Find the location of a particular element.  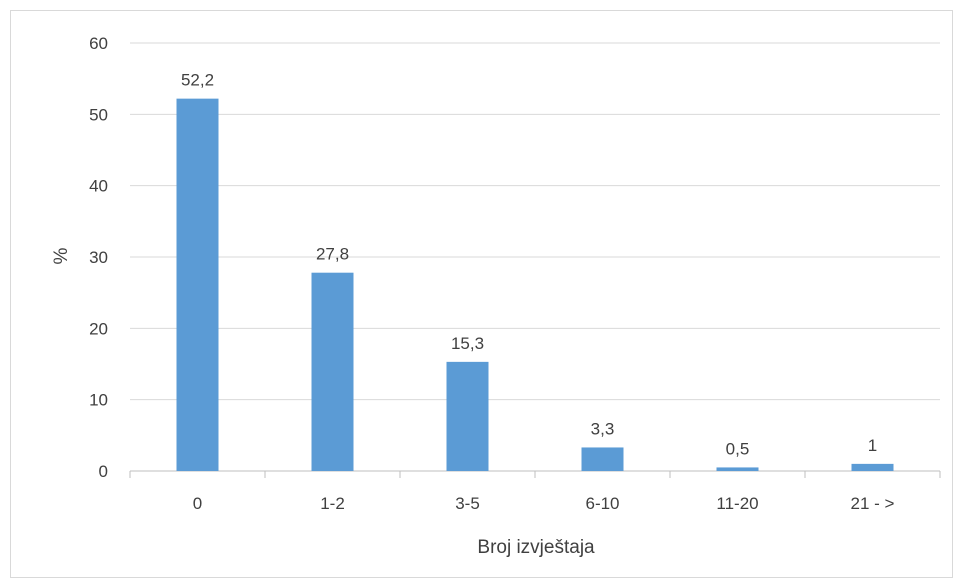

y-tick-label: 30 is located at coordinates (98, 257).